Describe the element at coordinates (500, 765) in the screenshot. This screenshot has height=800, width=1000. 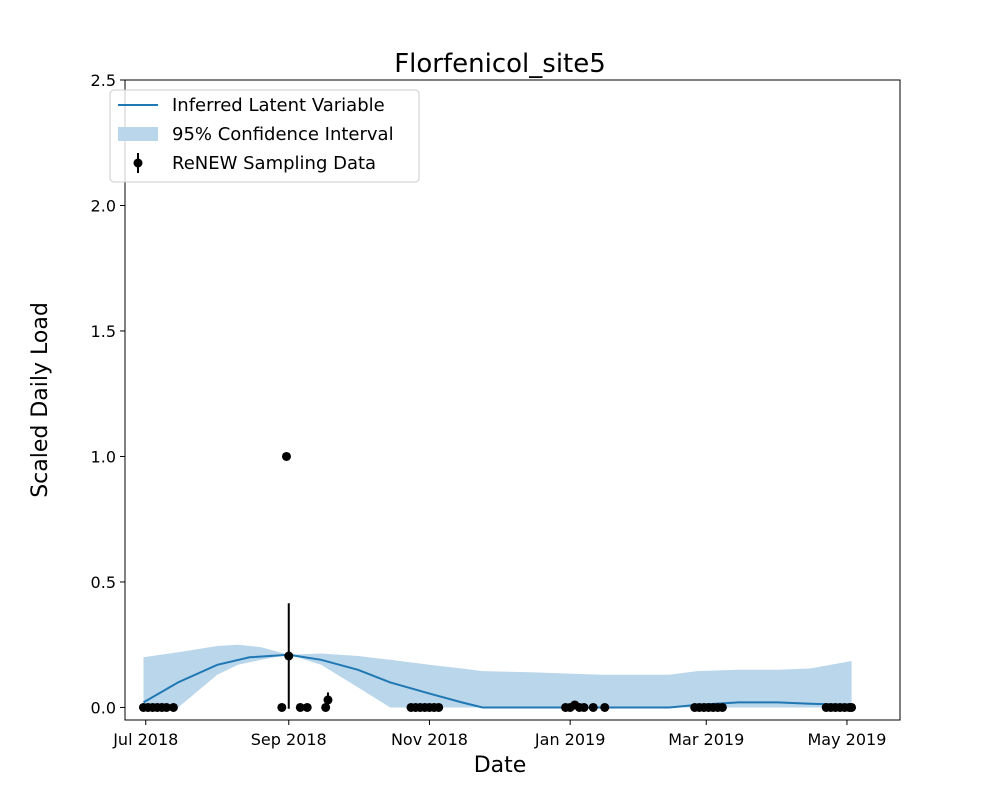
I see `x-axis-title: Date` at that location.